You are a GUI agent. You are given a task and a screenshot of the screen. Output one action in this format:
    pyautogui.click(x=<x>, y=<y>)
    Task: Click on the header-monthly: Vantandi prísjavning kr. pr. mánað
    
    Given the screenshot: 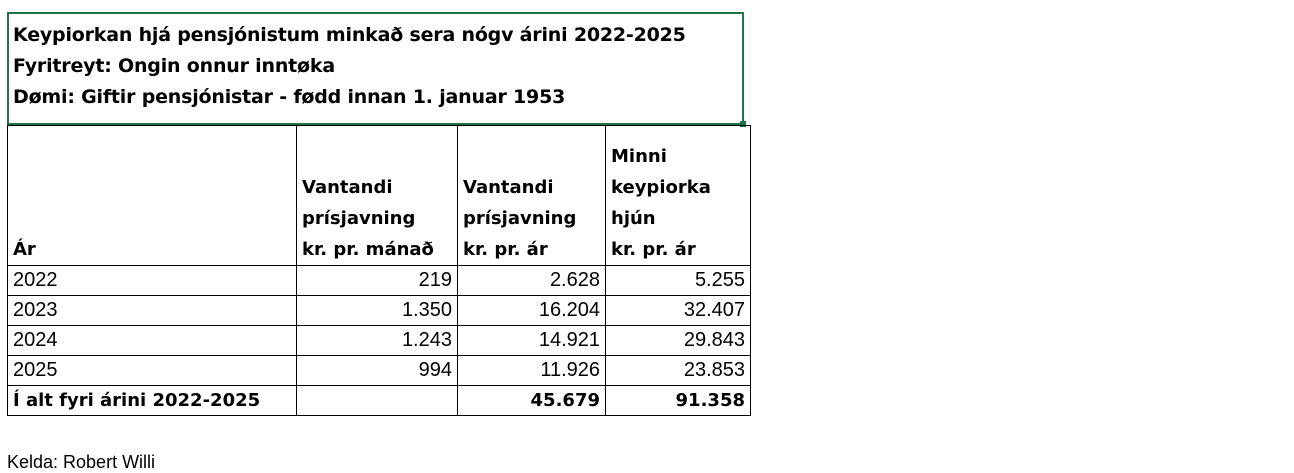 What is the action you would take?
    pyautogui.click(x=377, y=195)
    